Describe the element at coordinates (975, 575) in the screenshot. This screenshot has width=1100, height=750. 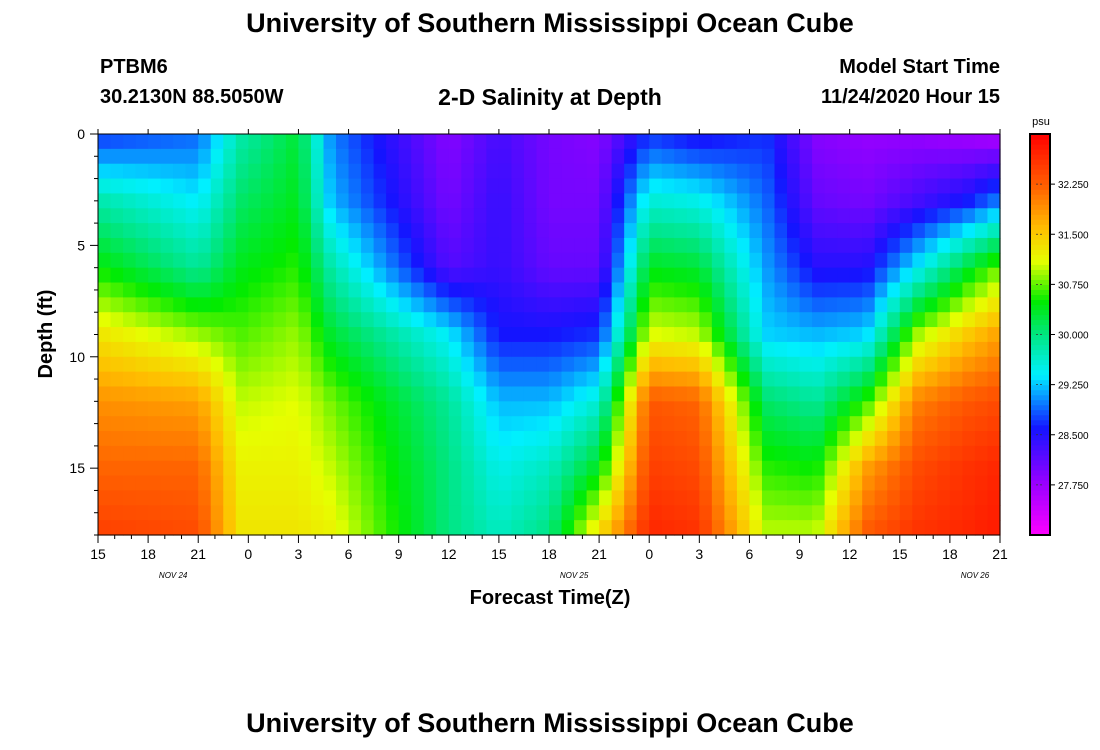
I see `date-label: NOV 26` at that location.